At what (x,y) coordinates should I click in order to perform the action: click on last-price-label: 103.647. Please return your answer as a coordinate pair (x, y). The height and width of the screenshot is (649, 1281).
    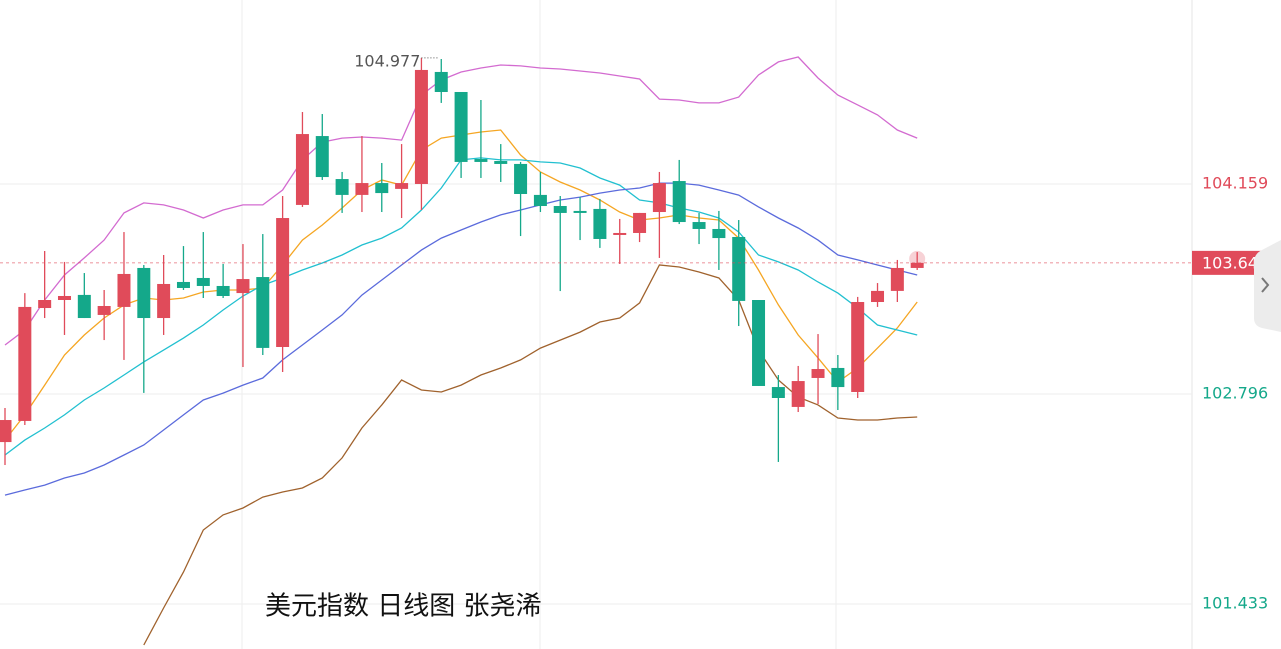
    Looking at the image, I should click on (1235, 262).